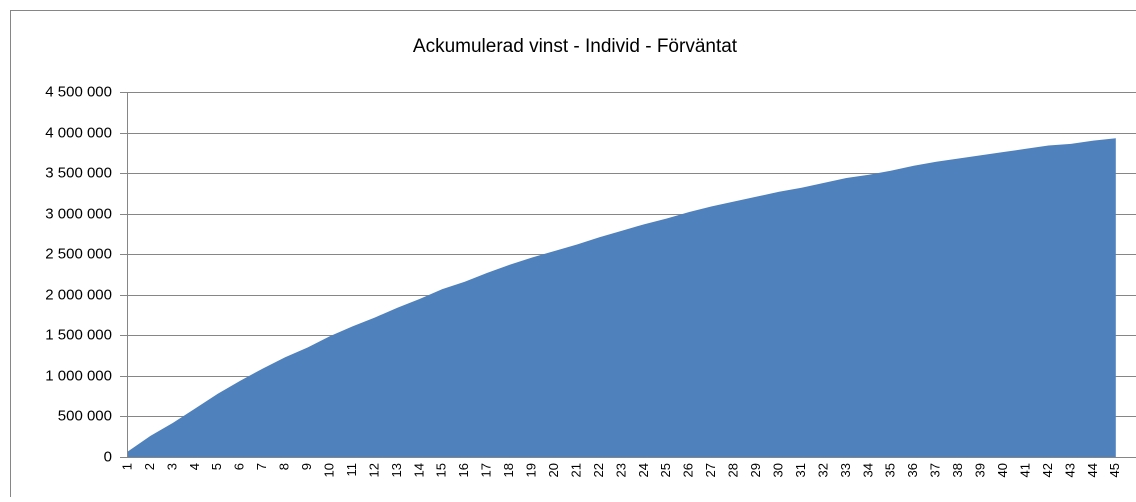 Image resolution: width=1136 pixels, height=502 pixels. Describe the element at coordinates (194, 466) in the screenshot. I see `x-tick-label: 4` at that location.